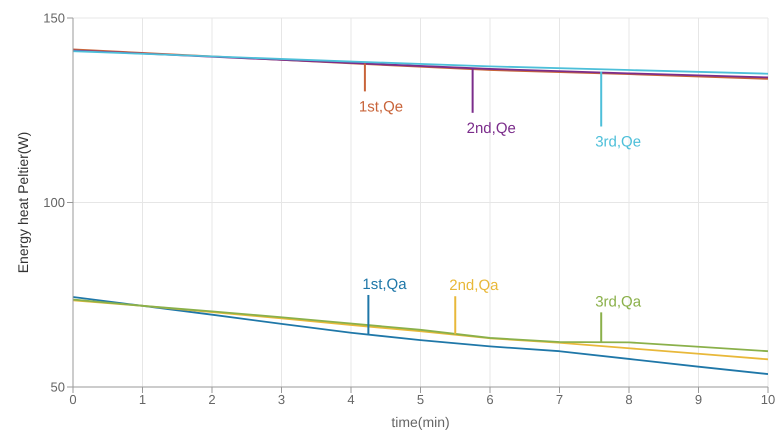 The image size is (778, 437). What do you see at coordinates (698, 400) in the screenshot?
I see `x-tick-label: 9` at bounding box center [698, 400].